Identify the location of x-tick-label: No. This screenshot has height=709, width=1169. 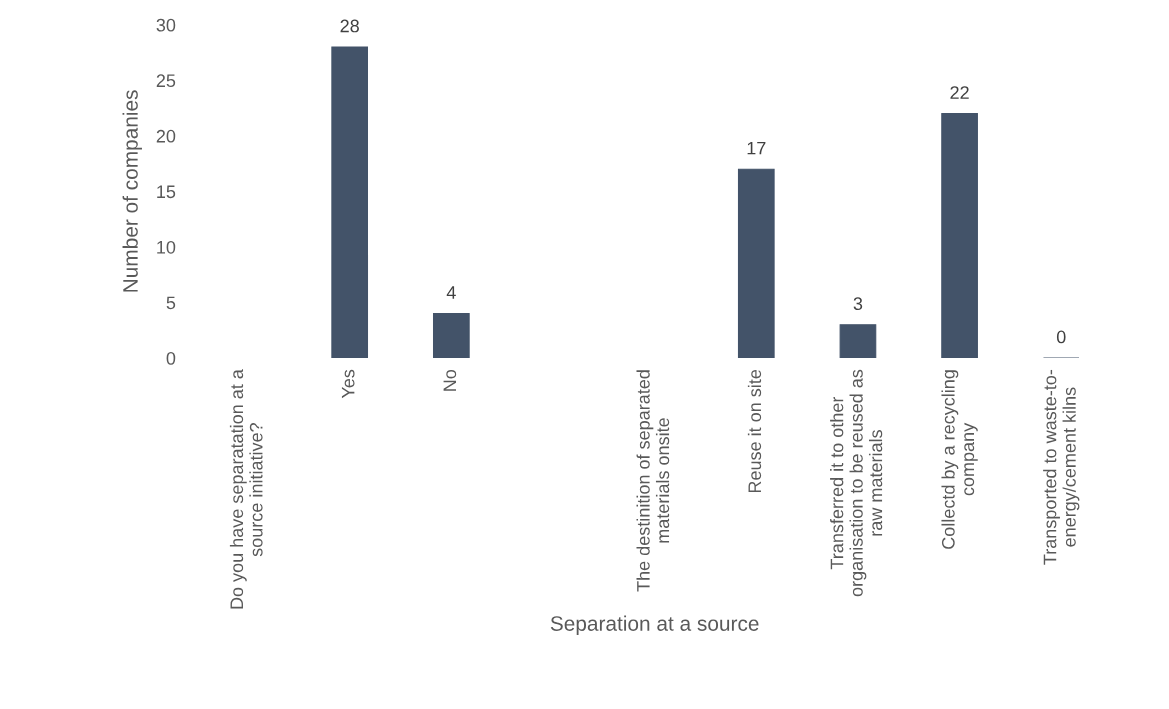
(450, 380).